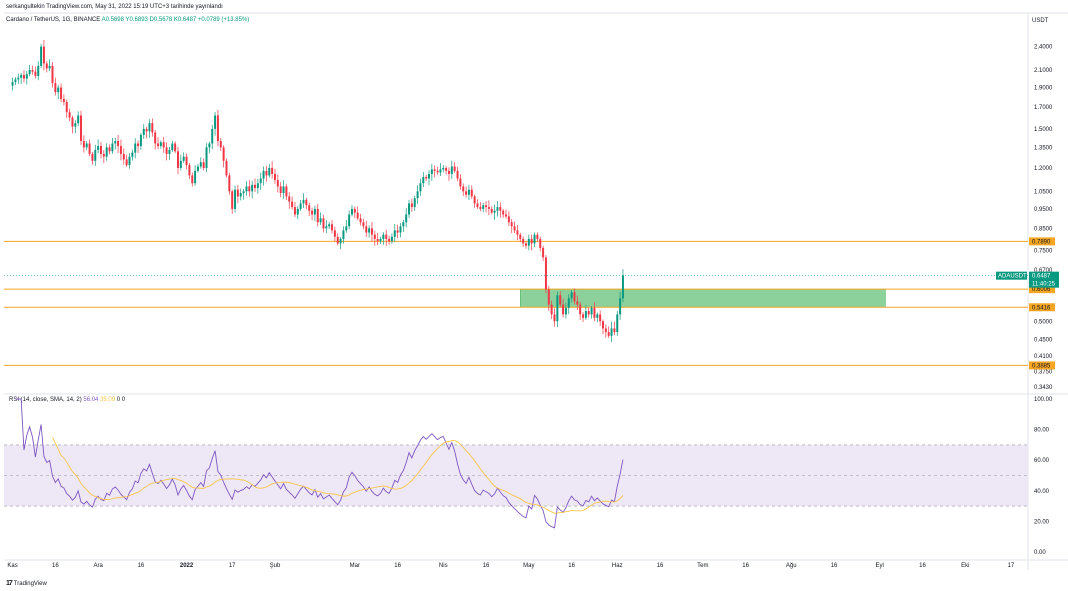  What do you see at coordinates (1041, 242) in the screenshot?
I see `level-label: 0.7890` at bounding box center [1041, 242].